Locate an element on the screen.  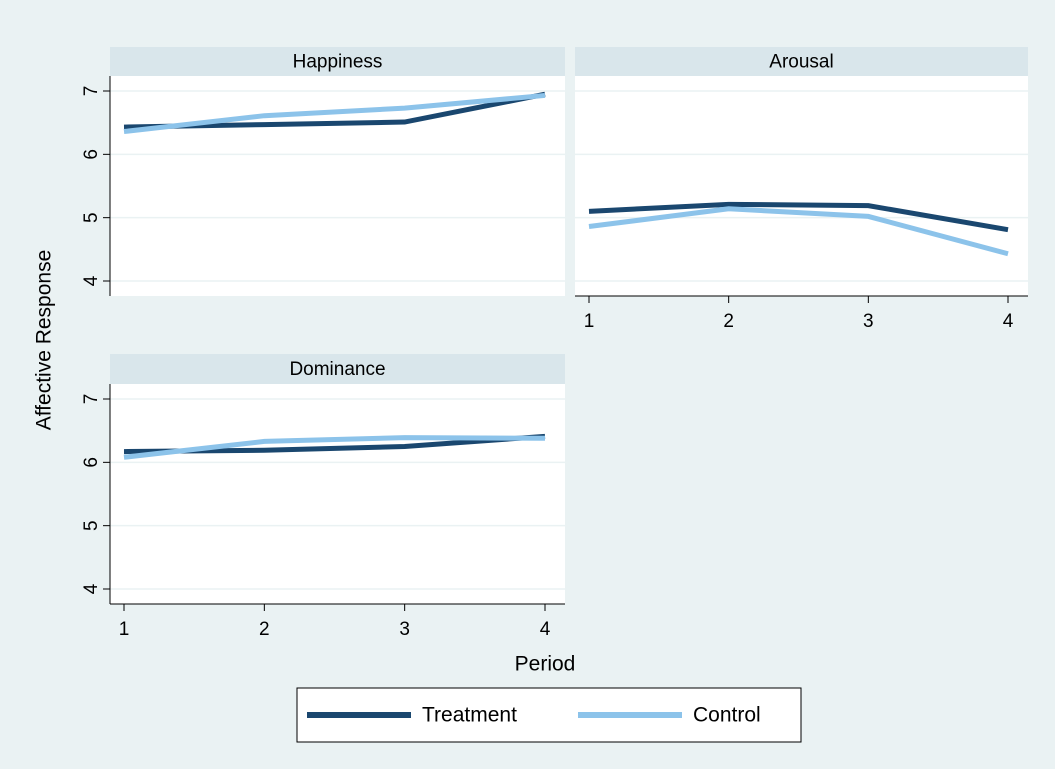
panel-title: Happiness is located at coordinates (338, 62).